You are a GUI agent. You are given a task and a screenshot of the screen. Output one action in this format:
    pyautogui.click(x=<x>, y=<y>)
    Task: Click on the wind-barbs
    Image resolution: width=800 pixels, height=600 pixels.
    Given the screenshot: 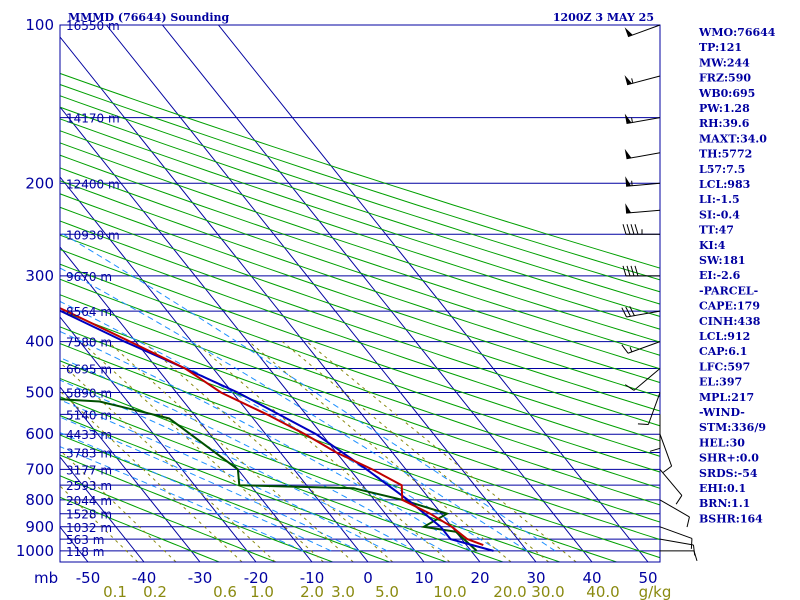 What is the action you would take?
    pyautogui.click(x=659, y=293)
    